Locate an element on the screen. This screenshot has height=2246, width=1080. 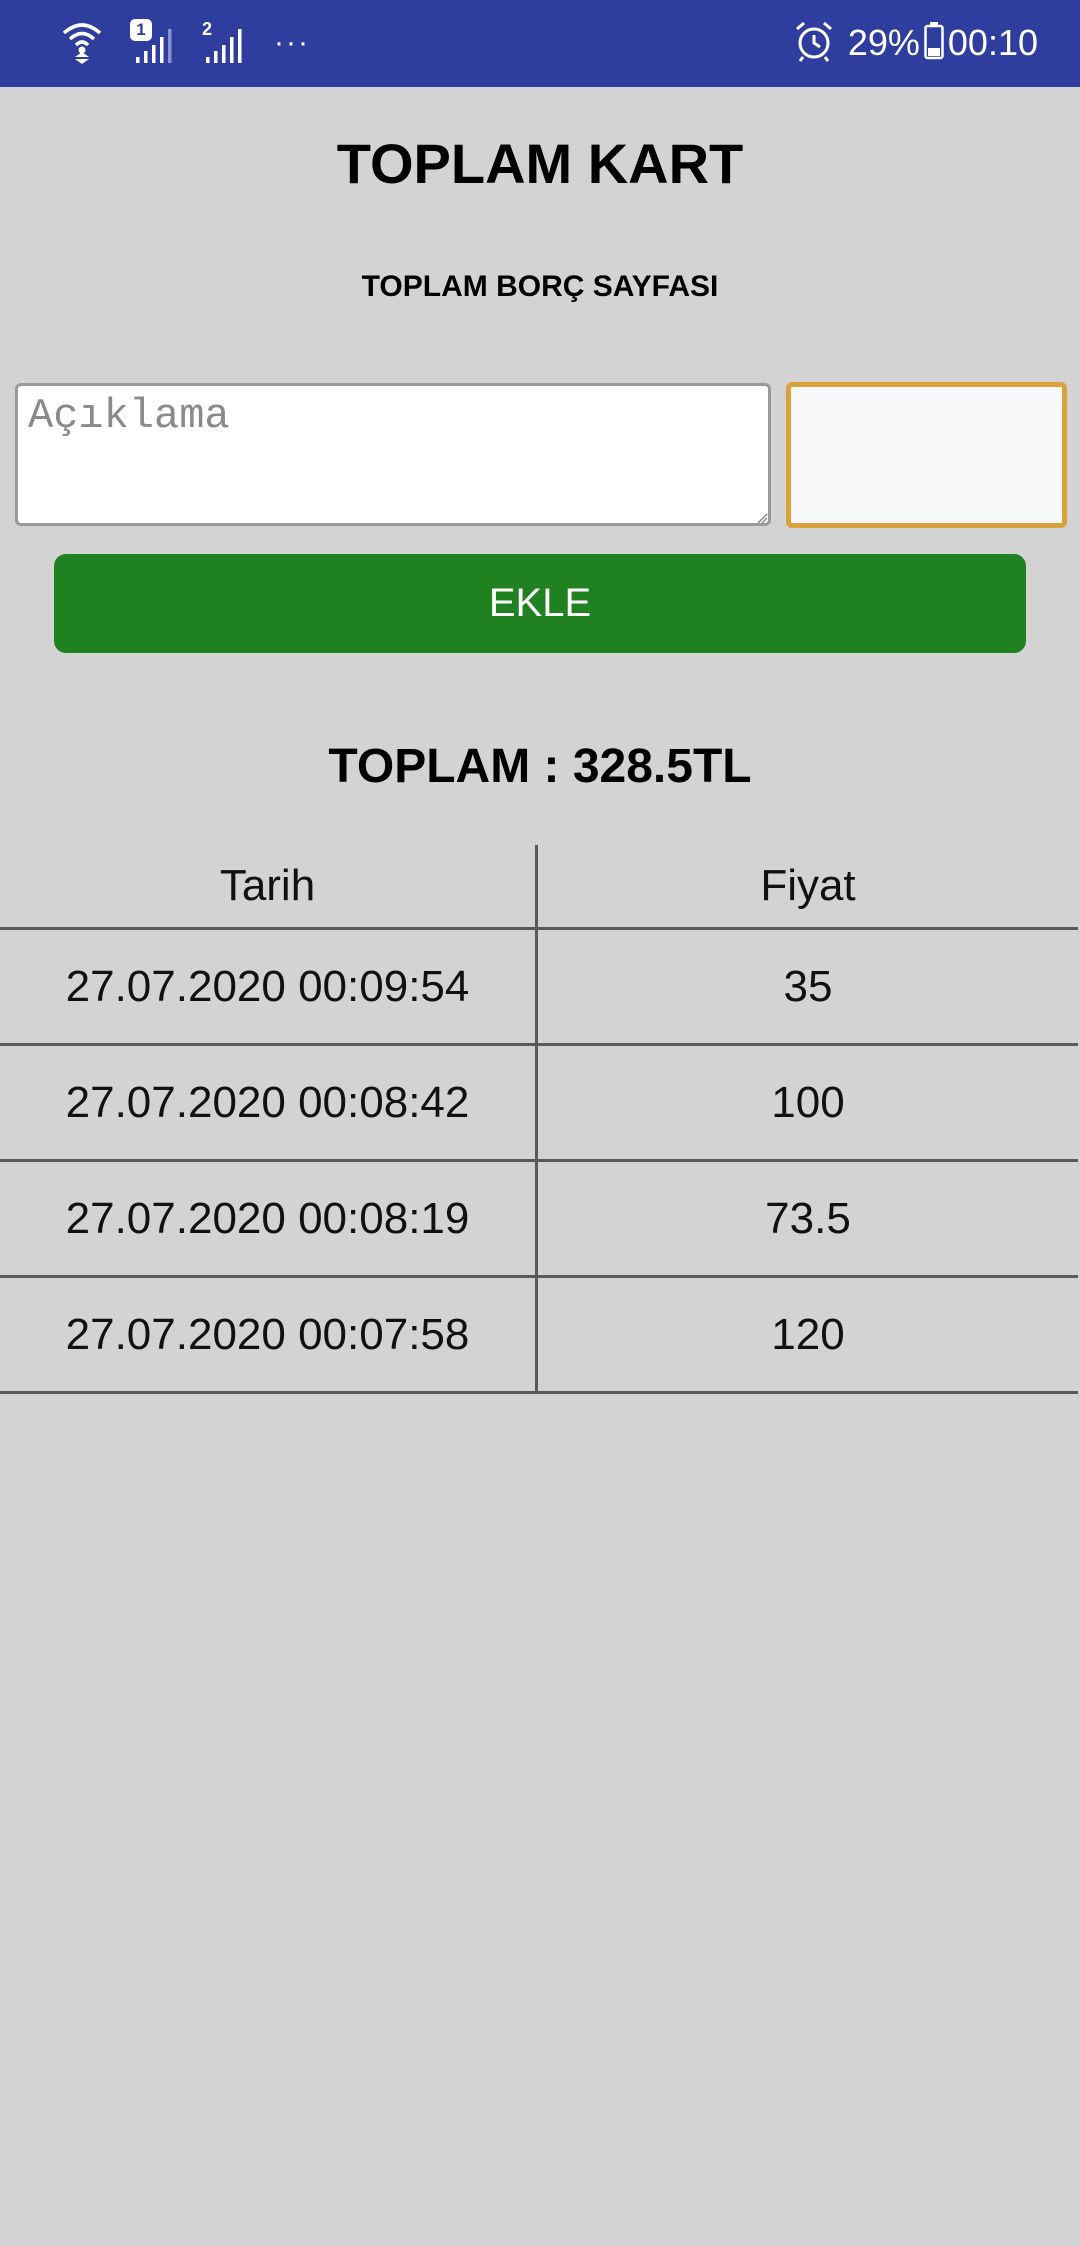
overflow-notifications: ··· is located at coordinates (292, 42).